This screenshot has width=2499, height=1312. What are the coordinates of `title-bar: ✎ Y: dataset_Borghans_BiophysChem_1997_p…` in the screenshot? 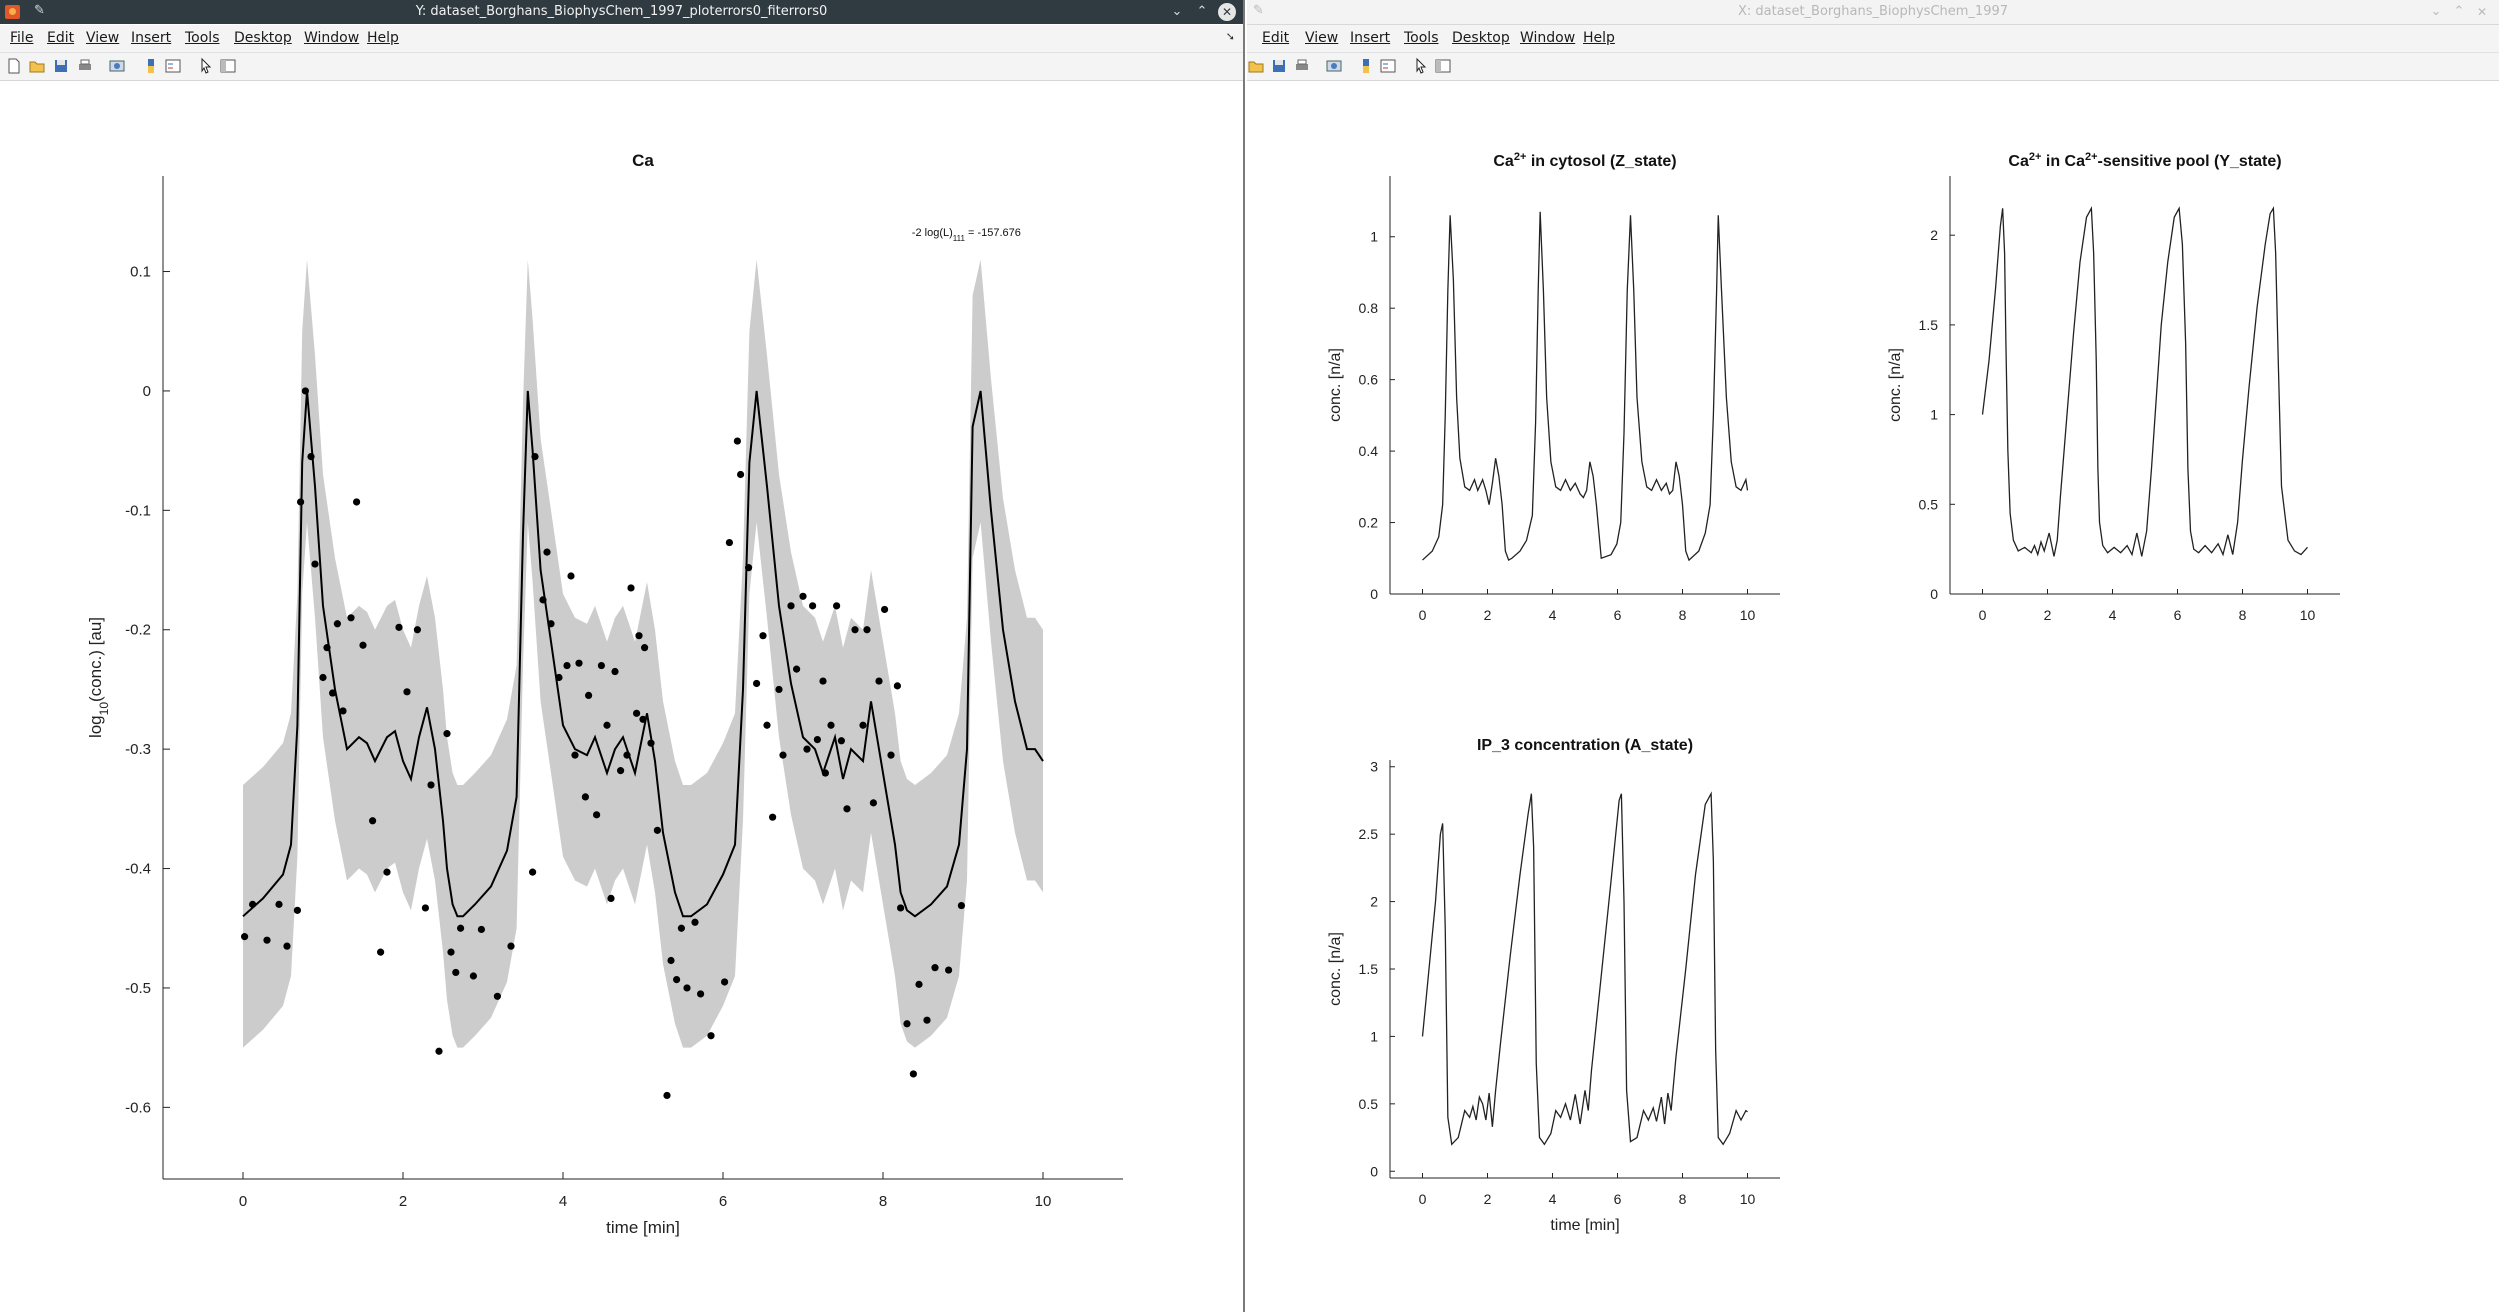 It's located at (621, 12).